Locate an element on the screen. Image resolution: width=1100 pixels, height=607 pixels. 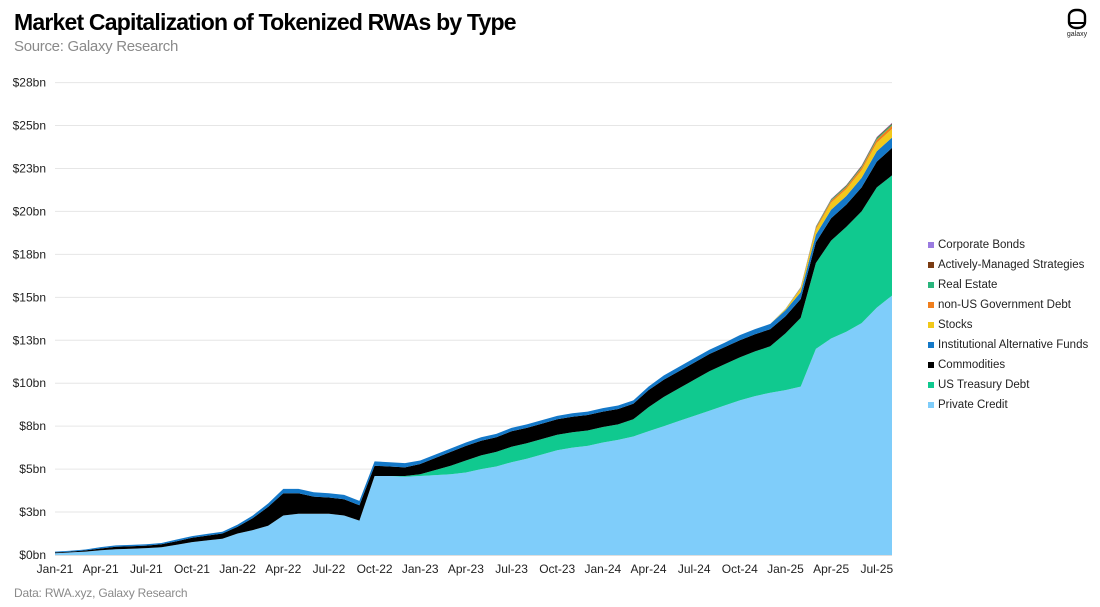
legend-item: Corporate Bonds is located at coordinates (1008, 245).